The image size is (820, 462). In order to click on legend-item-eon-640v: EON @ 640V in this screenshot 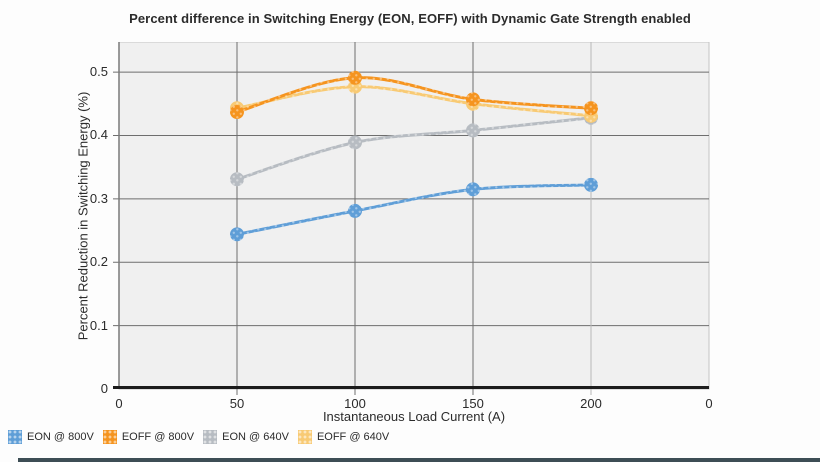, I will do `click(246, 437)`.